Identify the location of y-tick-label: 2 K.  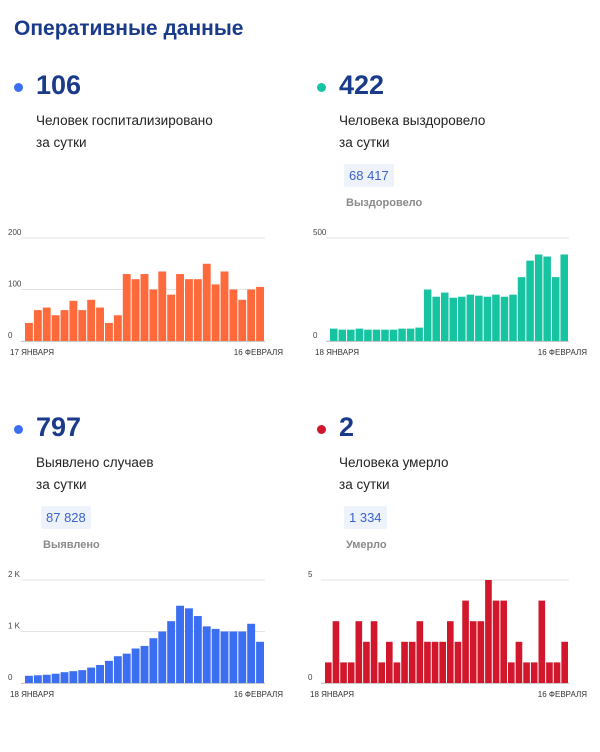
(14, 574).